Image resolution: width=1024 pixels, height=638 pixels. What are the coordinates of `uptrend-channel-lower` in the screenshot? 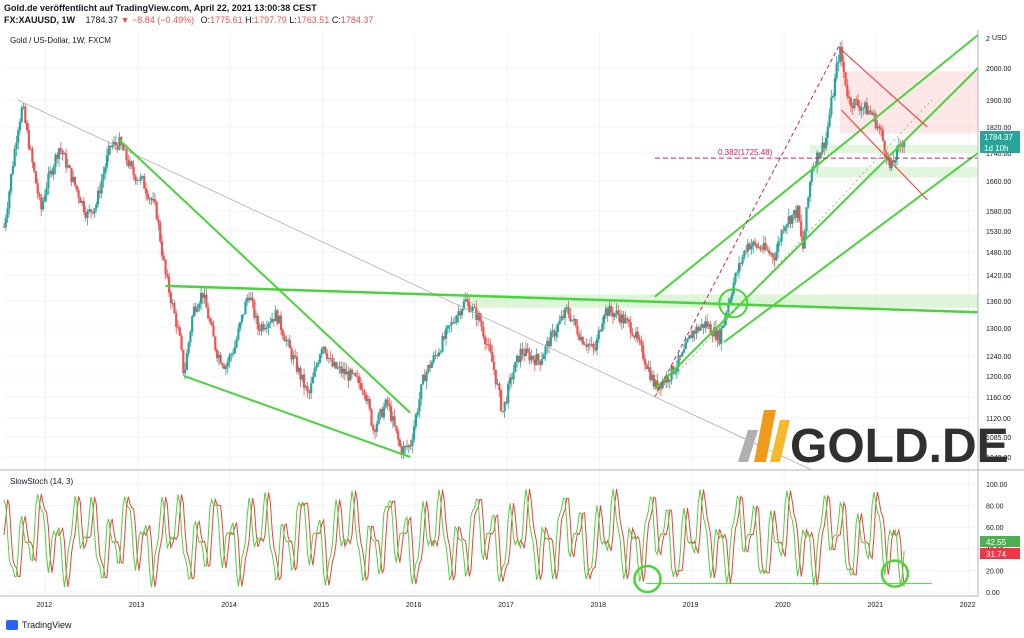 It's located at (851, 247).